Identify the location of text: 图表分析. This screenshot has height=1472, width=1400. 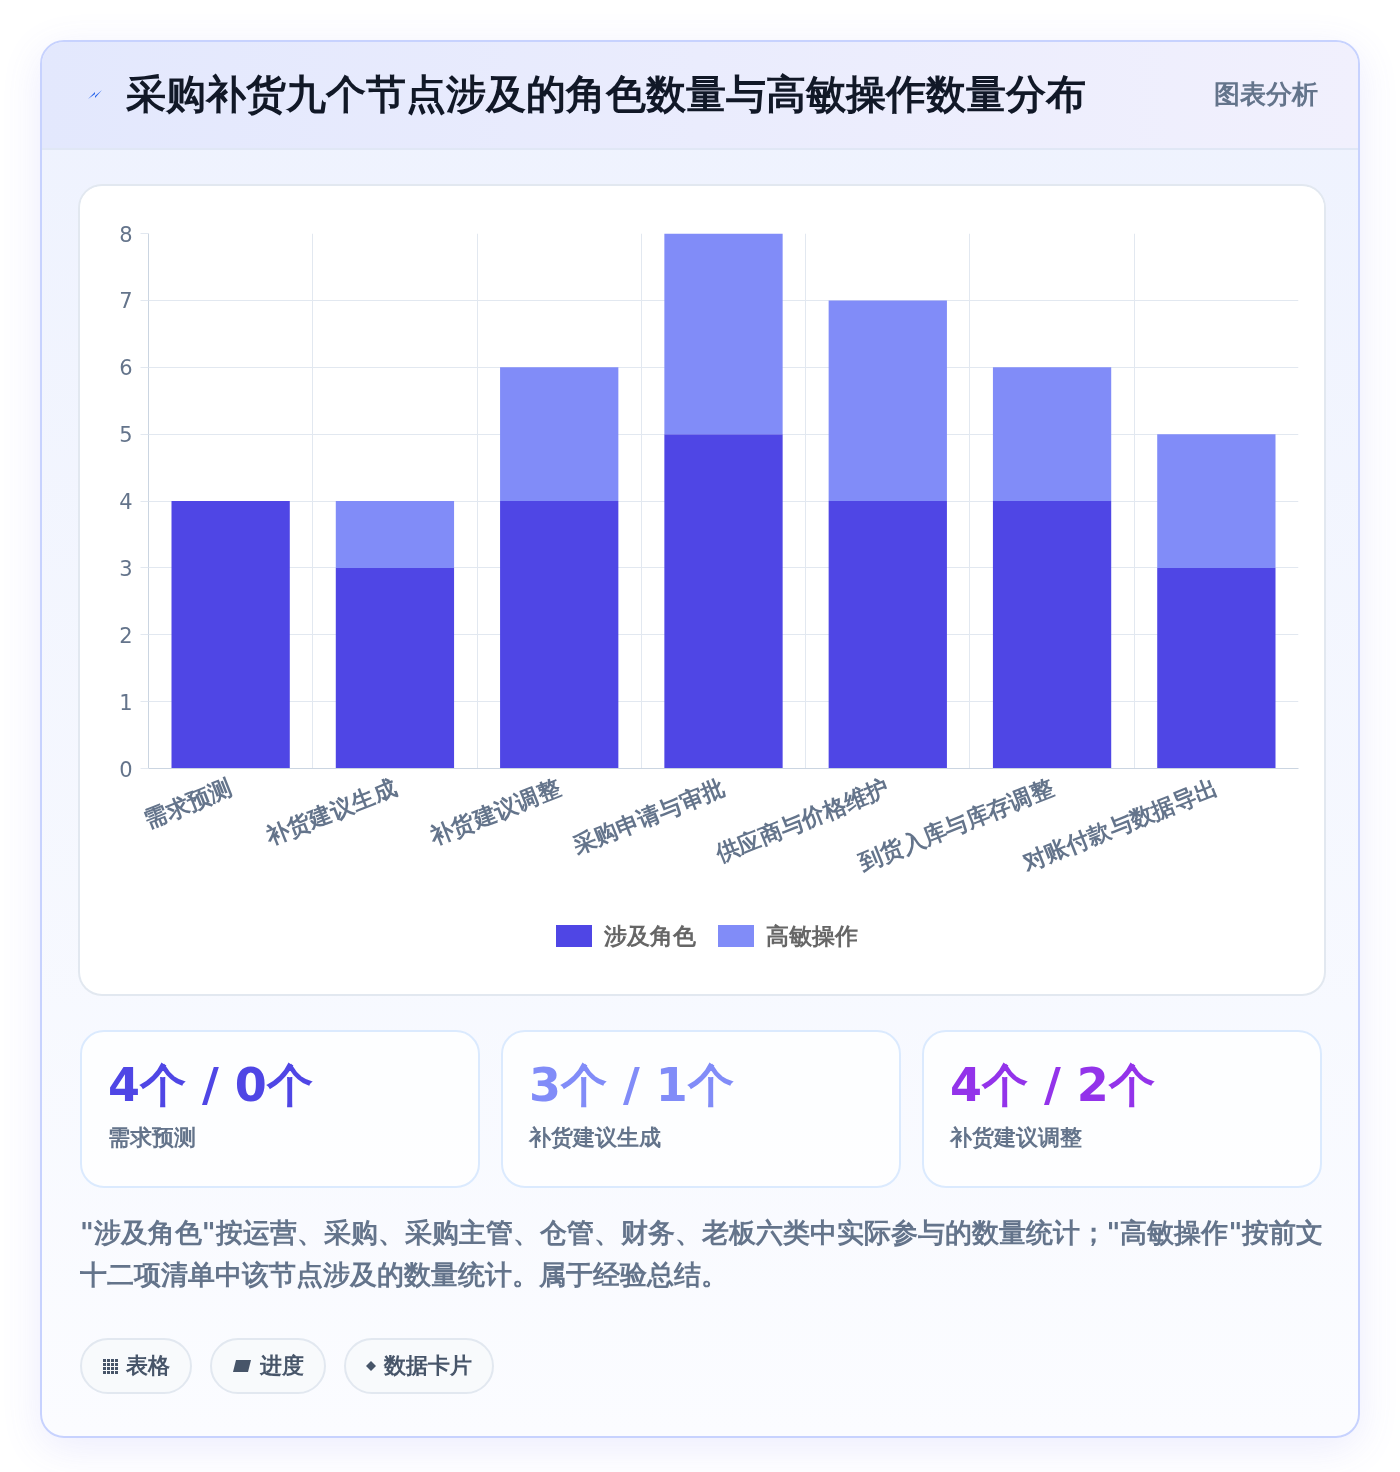
(1266, 95).